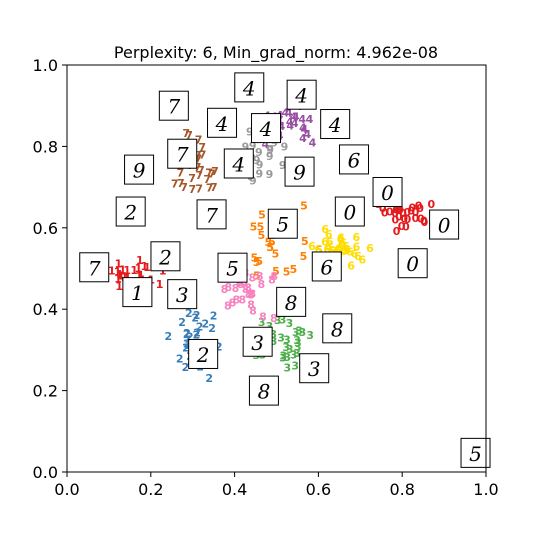 This screenshot has height=540, width=540. I want to click on digit-thumbnail: 5, so click(475, 452).